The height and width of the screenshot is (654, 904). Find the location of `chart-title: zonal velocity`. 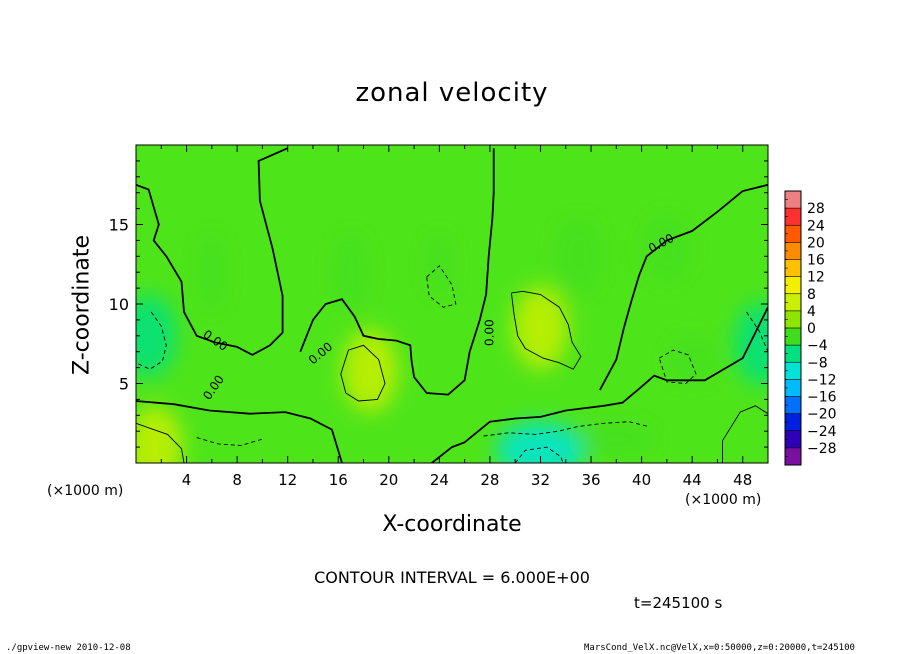

chart-title: zonal velocity is located at coordinates (452, 93).